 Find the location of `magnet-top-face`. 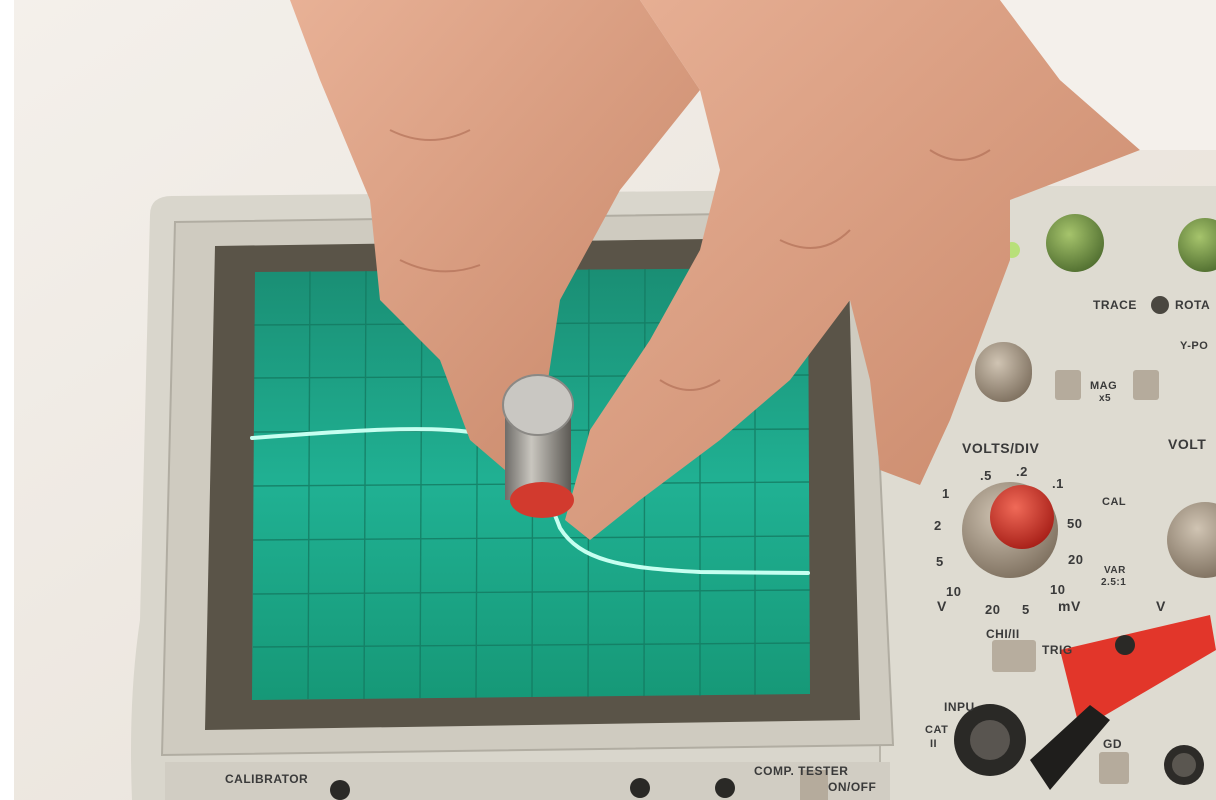

magnet-top-face is located at coordinates (538, 405).